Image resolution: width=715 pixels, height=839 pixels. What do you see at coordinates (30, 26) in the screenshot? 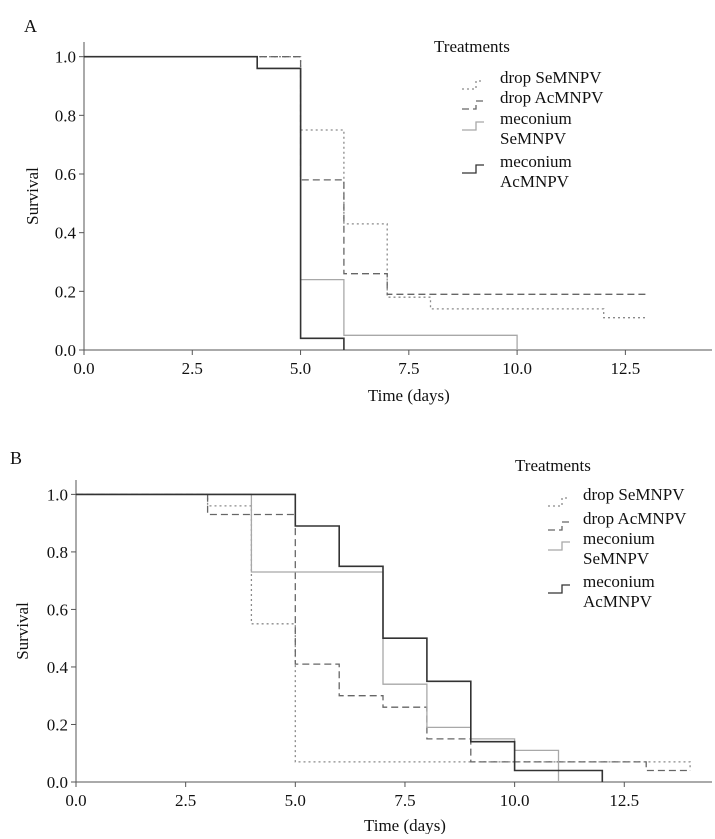
I see `panel-a-label: A` at bounding box center [30, 26].